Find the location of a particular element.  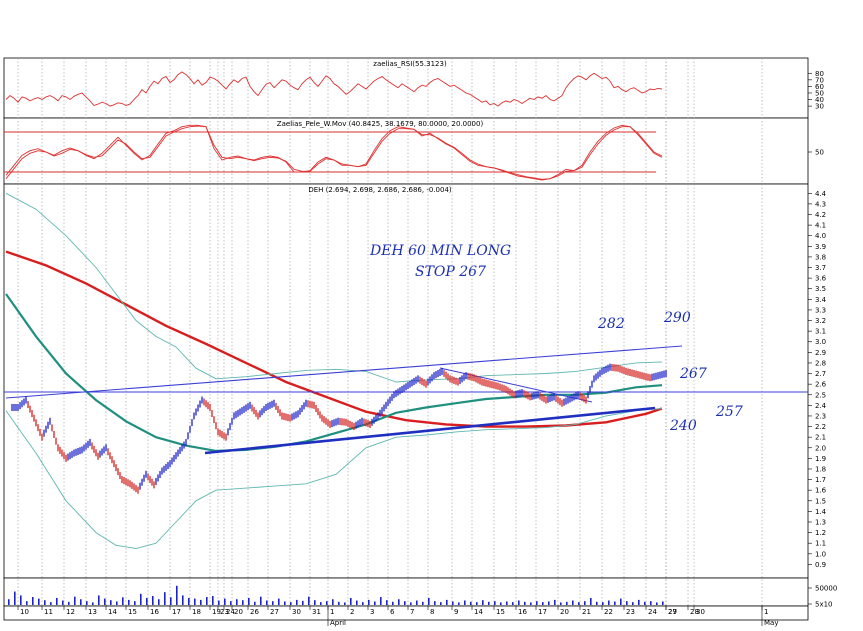

ytick-label-2-31: 1.3 is located at coordinates (820, 522).